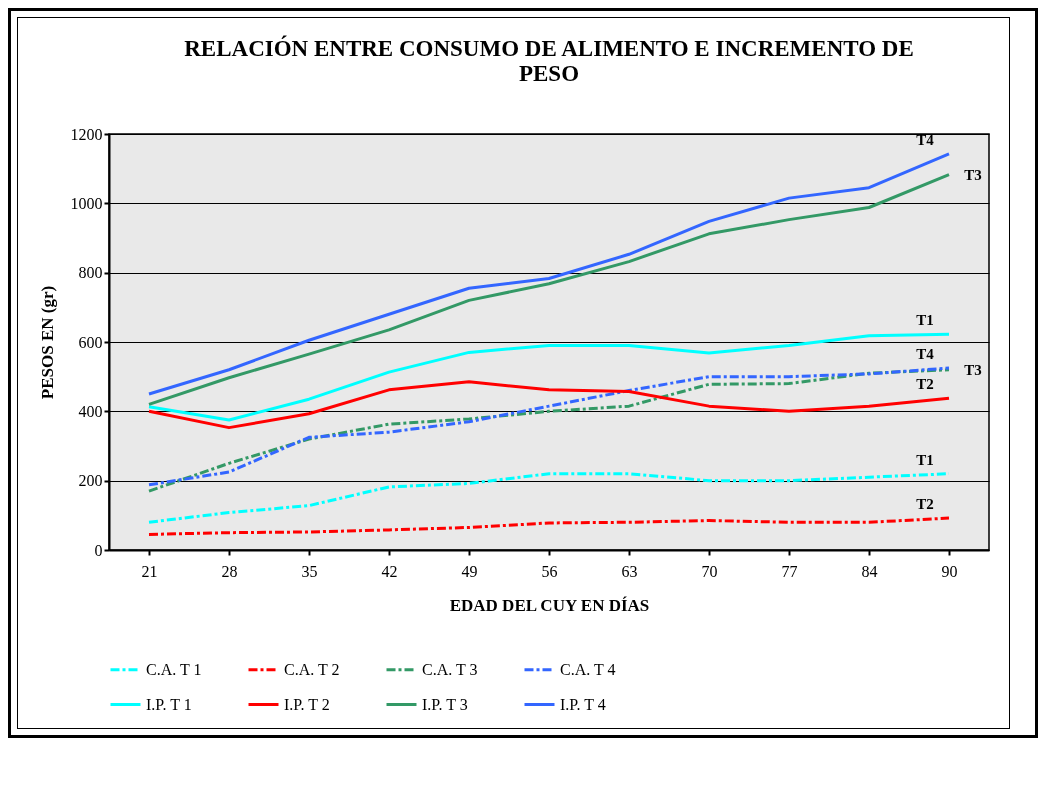 This screenshot has width=1064, height=807. Describe the element at coordinates (90, 481) in the screenshot. I see `y-tick-label: 200` at that location.